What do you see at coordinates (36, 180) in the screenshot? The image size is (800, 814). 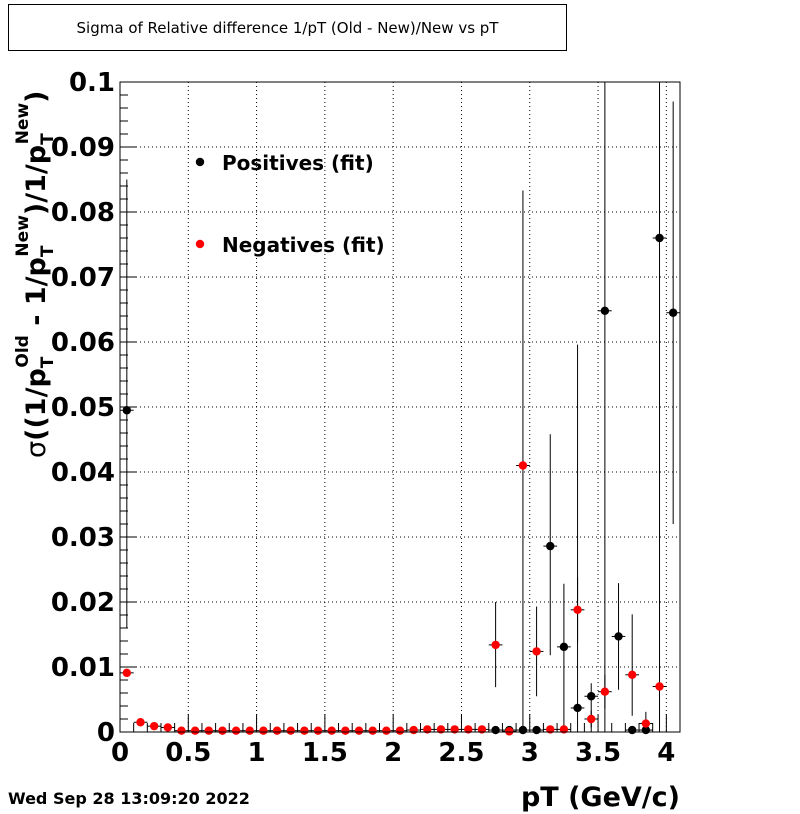 I see `y-title-close: )/1/p` at bounding box center [36, 180].